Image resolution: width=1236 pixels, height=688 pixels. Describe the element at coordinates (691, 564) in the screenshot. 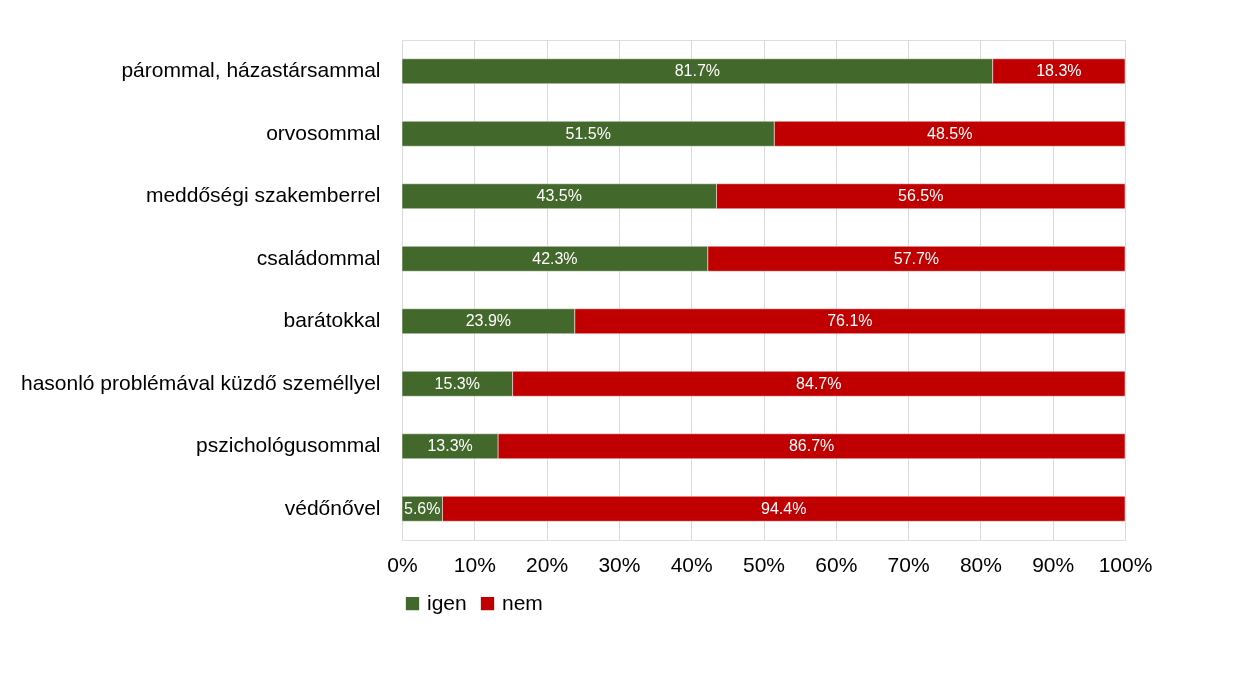

I see `x-tick-label: 40%` at that location.